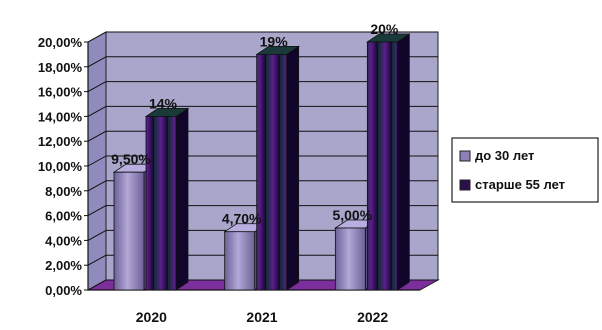  I want to click on bar-старше 55 лет-2021, so click(272, 172).